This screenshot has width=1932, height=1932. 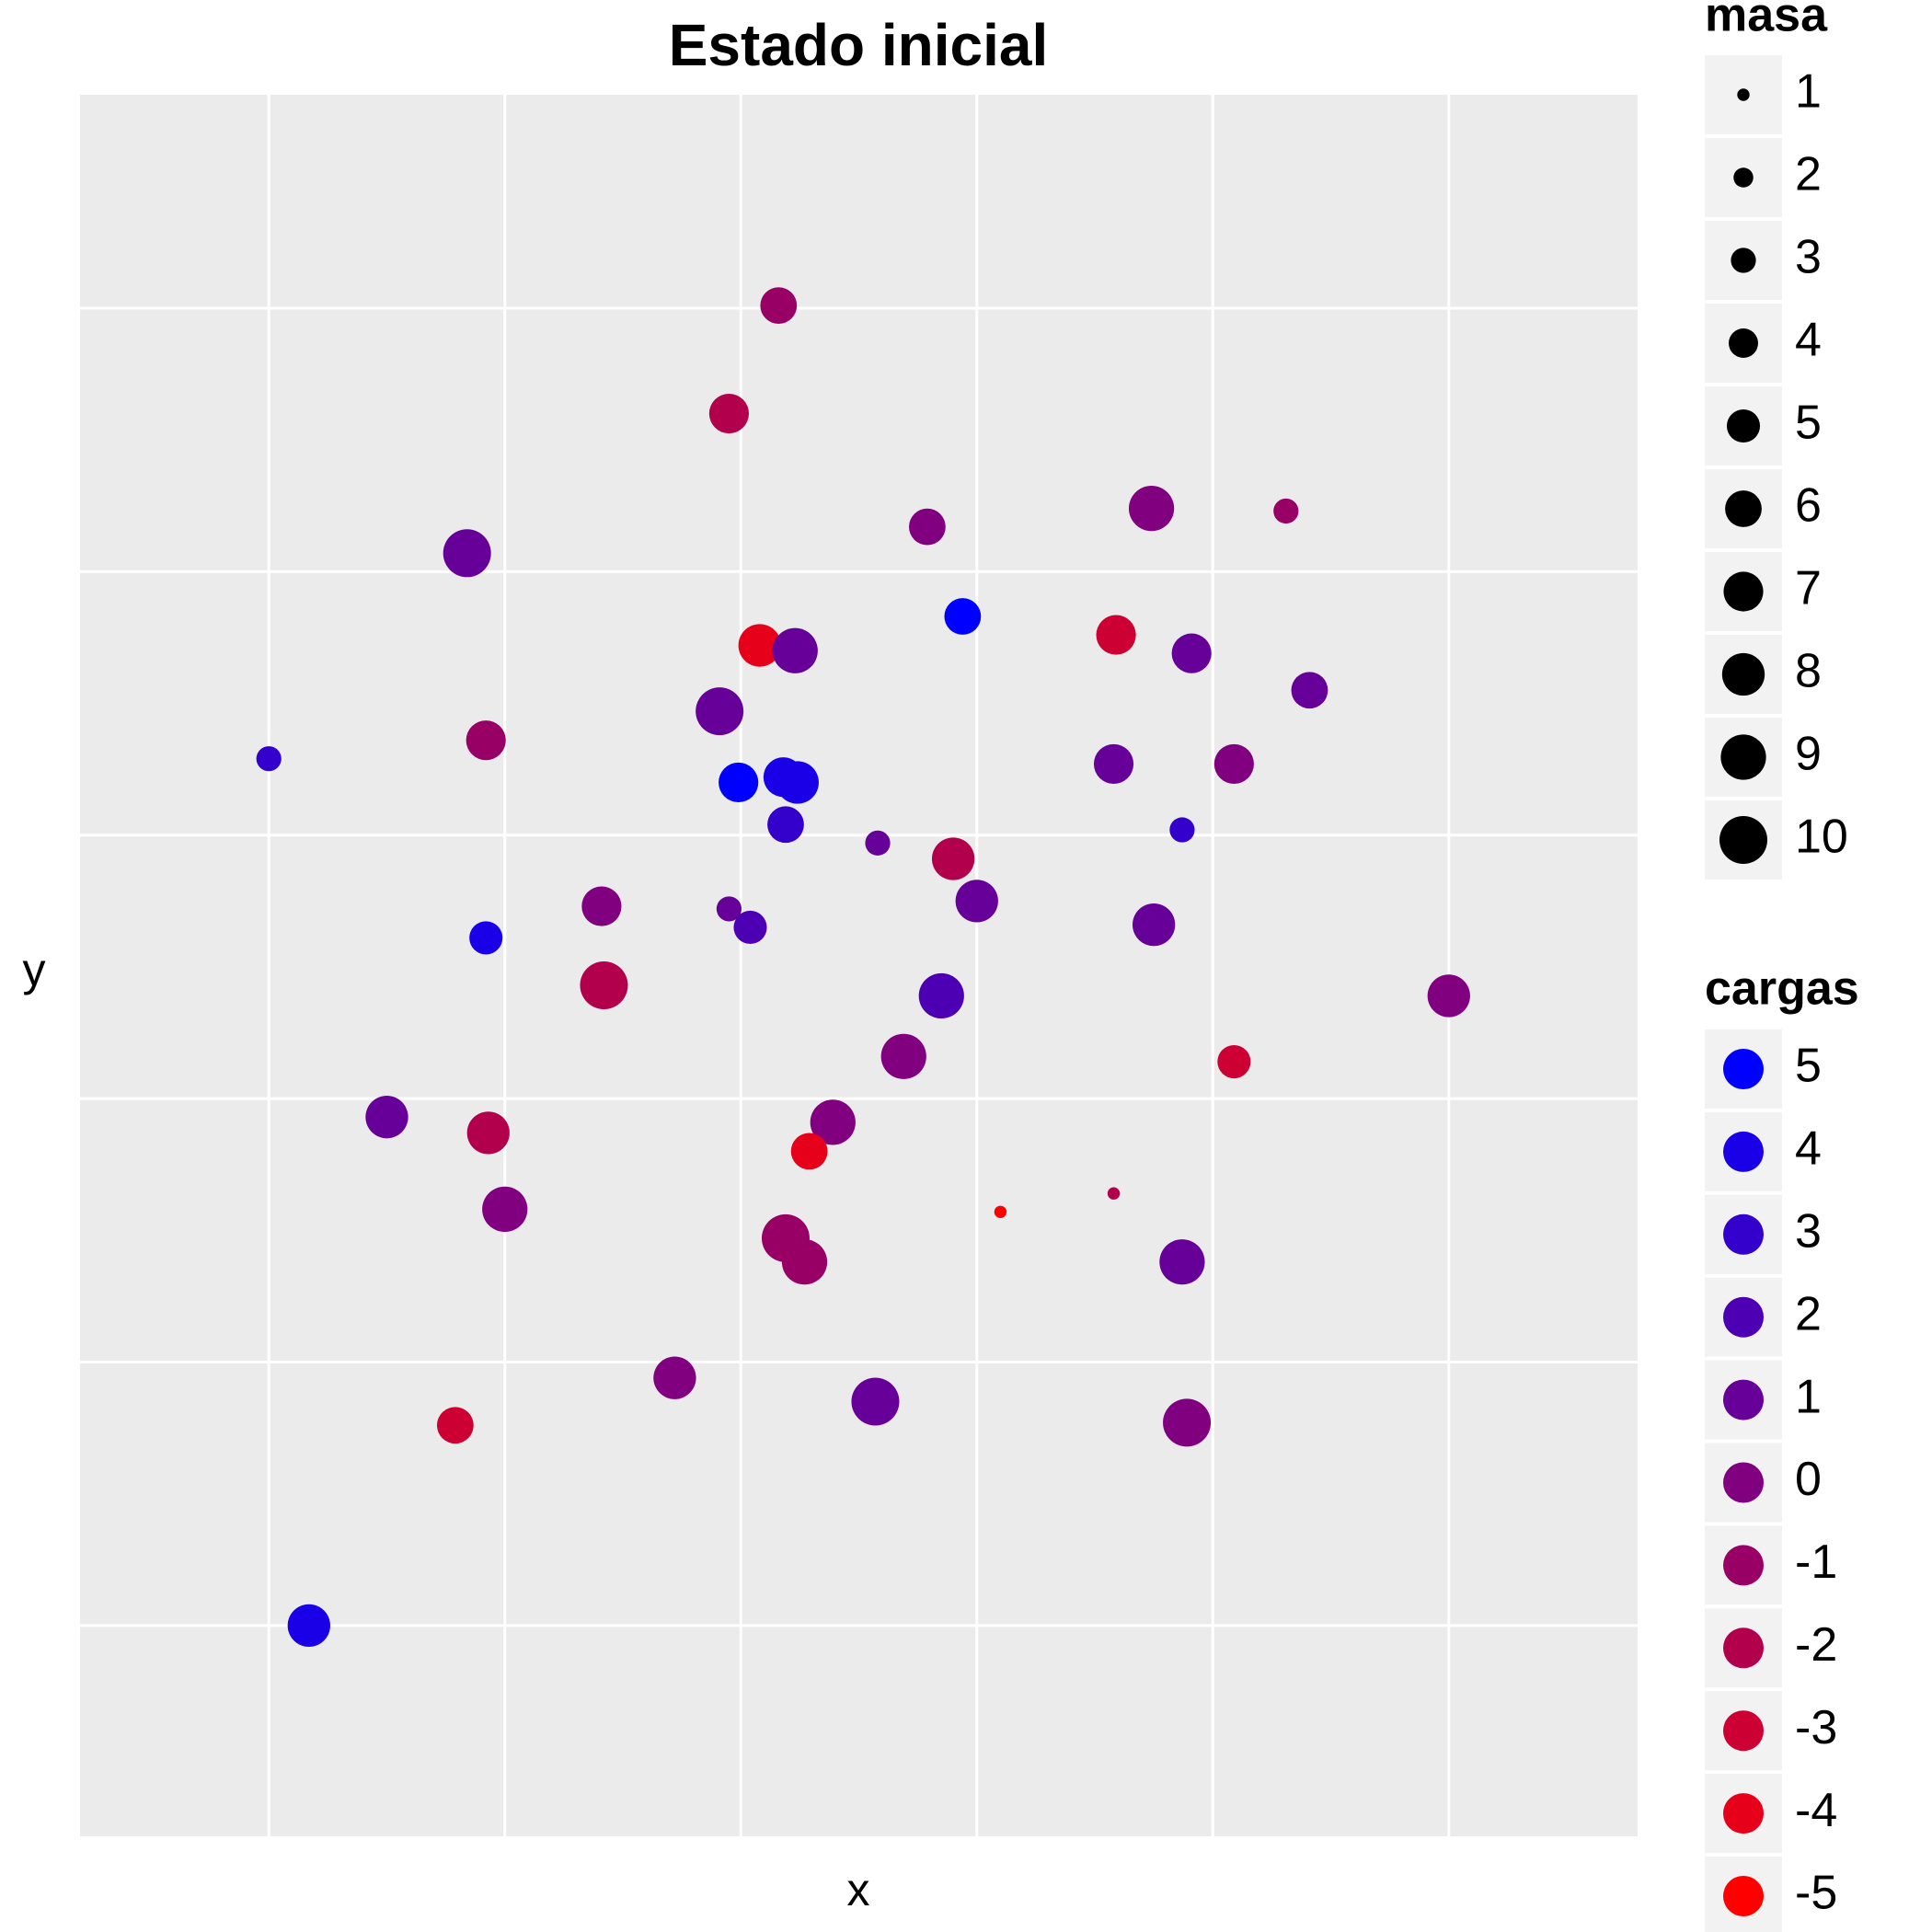 I want to click on legend-label: -3, so click(x=1816, y=1727).